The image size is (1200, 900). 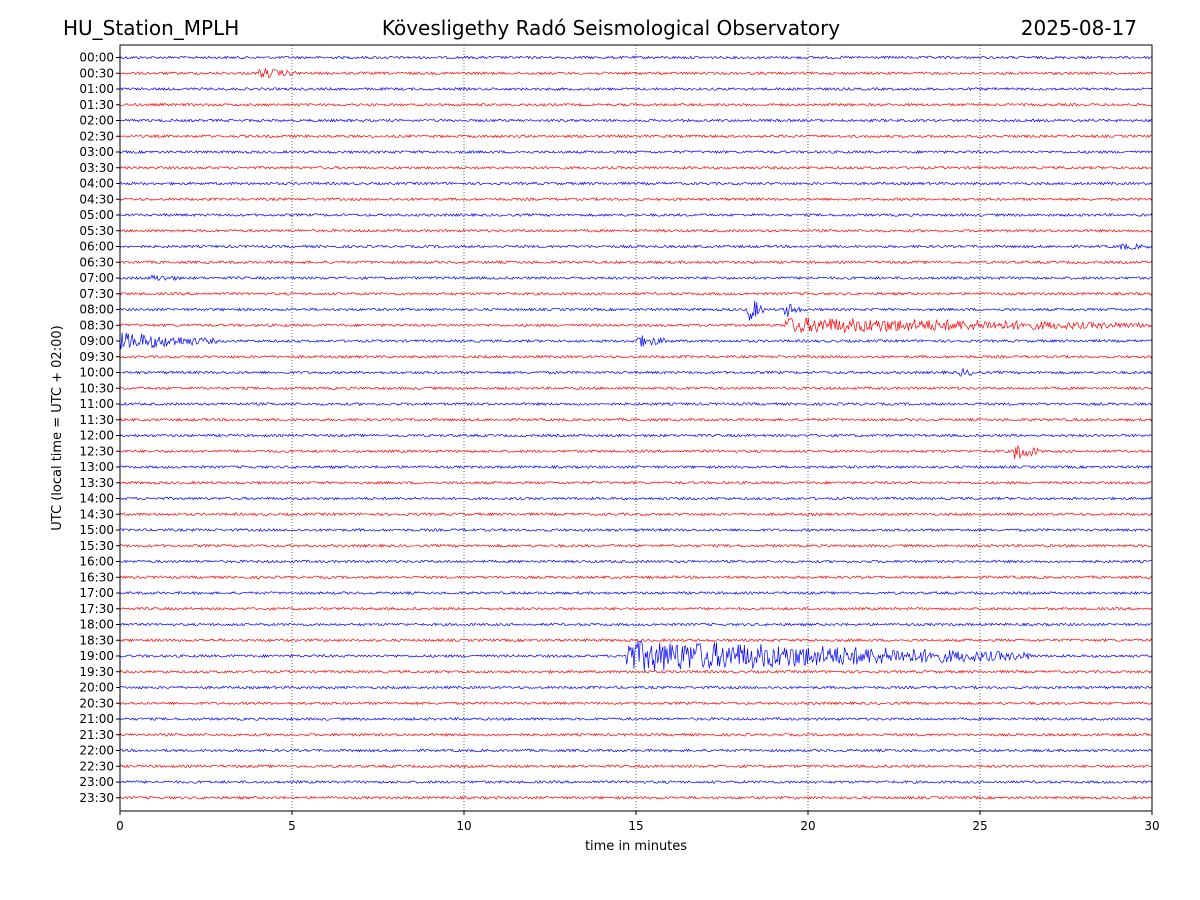 I want to click on x-tick-label: 20, so click(x=807, y=826).